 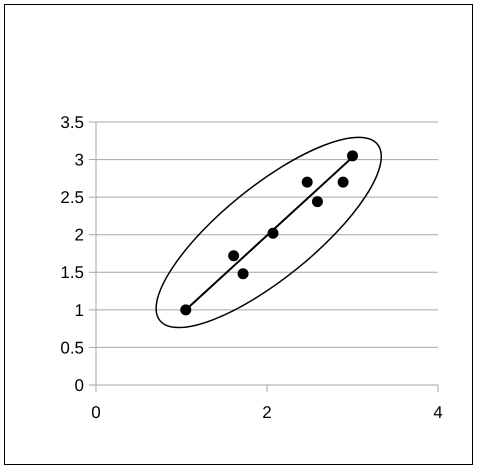 I want to click on y-tick-label: 0.5, so click(x=72, y=348).